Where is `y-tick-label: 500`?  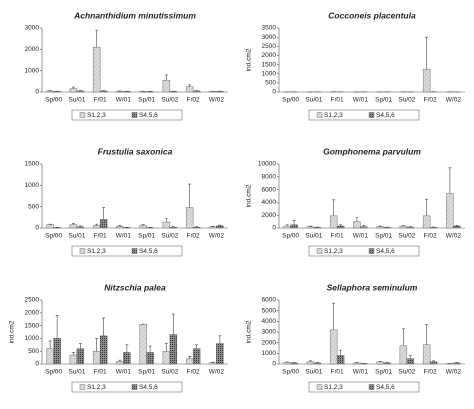 y-tick-label: 500 is located at coordinates (33, 206).